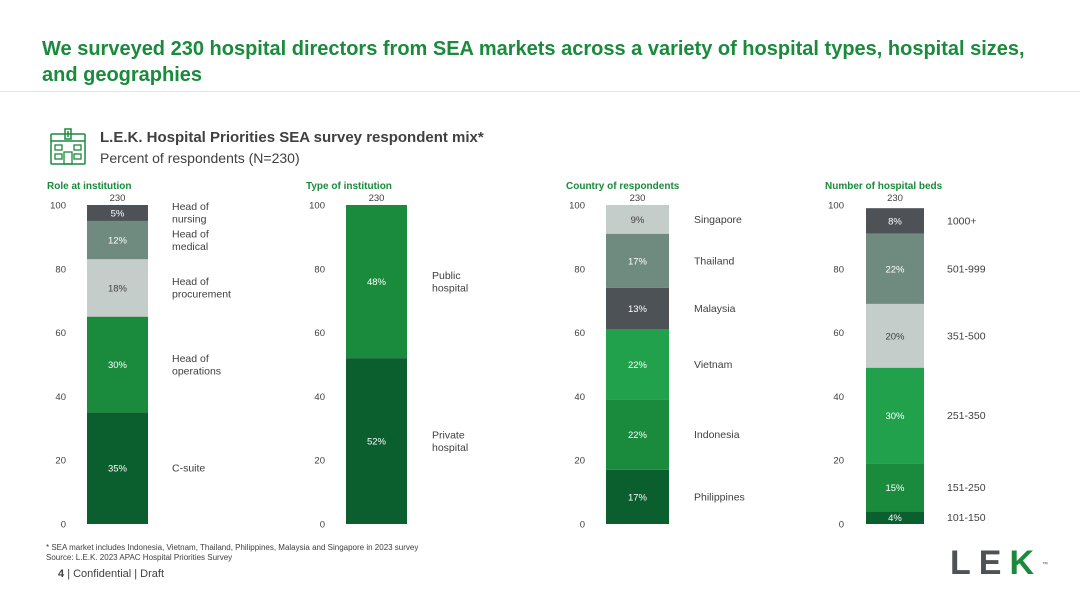 The height and width of the screenshot is (607, 1080). What do you see at coordinates (115, 574) in the screenshot?
I see `confidentiality-label: | Confidential | Draft` at bounding box center [115, 574].